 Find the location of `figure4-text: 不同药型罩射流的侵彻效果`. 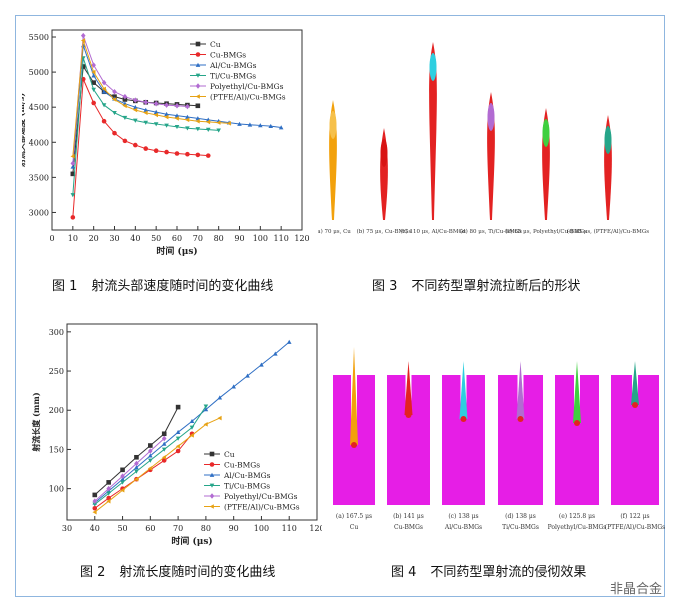

figure4-text: 不同药型罩射流的侵彻效果 is located at coordinates (508, 572).